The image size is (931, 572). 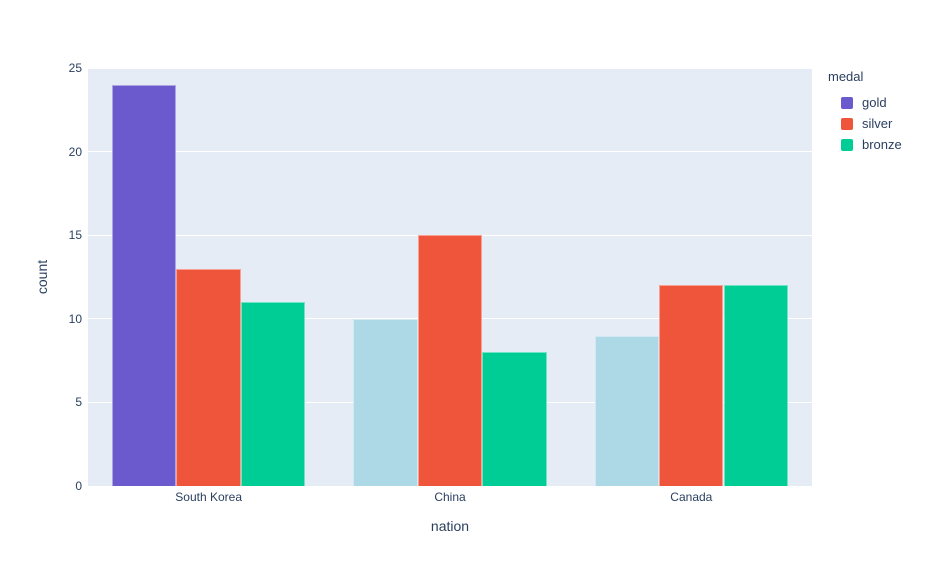 What do you see at coordinates (847, 144) in the screenshot?
I see `legend-swatch-bronze` at bounding box center [847, 144].